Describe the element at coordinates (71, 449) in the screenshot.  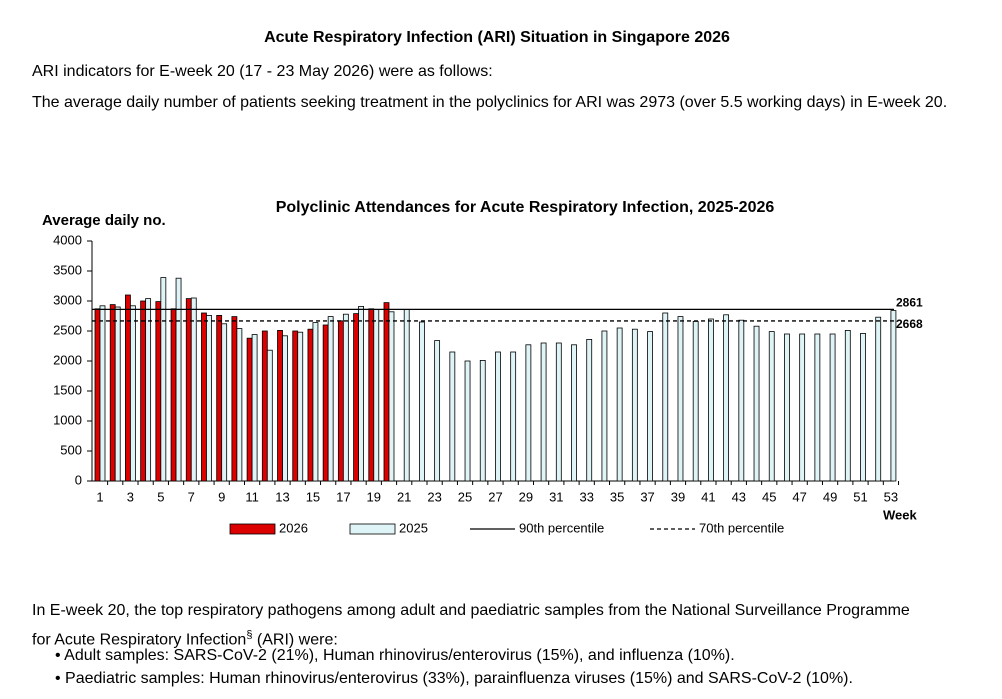
I see `y-tick-label: 500` at that location.